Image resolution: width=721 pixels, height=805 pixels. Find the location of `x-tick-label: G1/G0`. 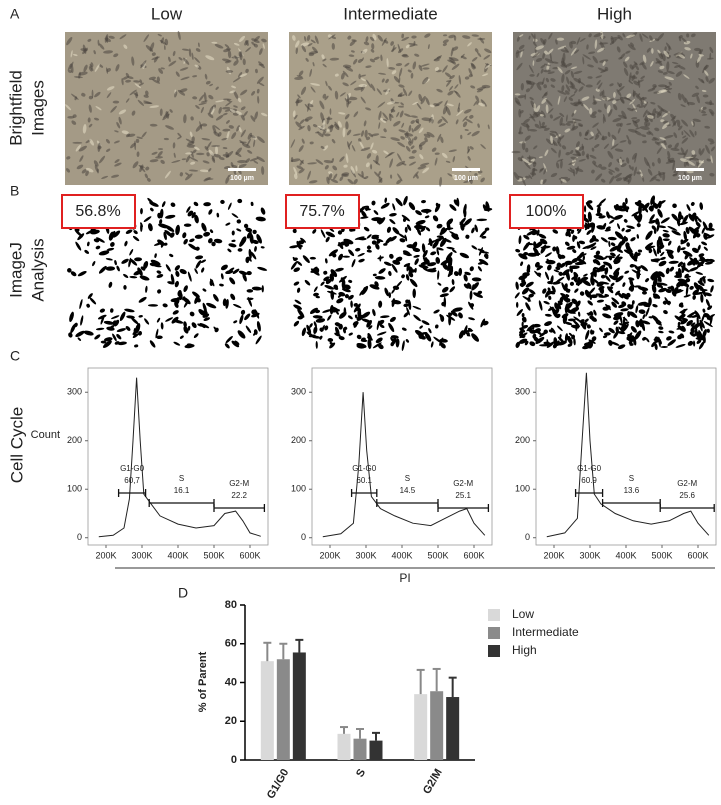

x-tick-label: G1/G0 is located at coordinates (278, 784).